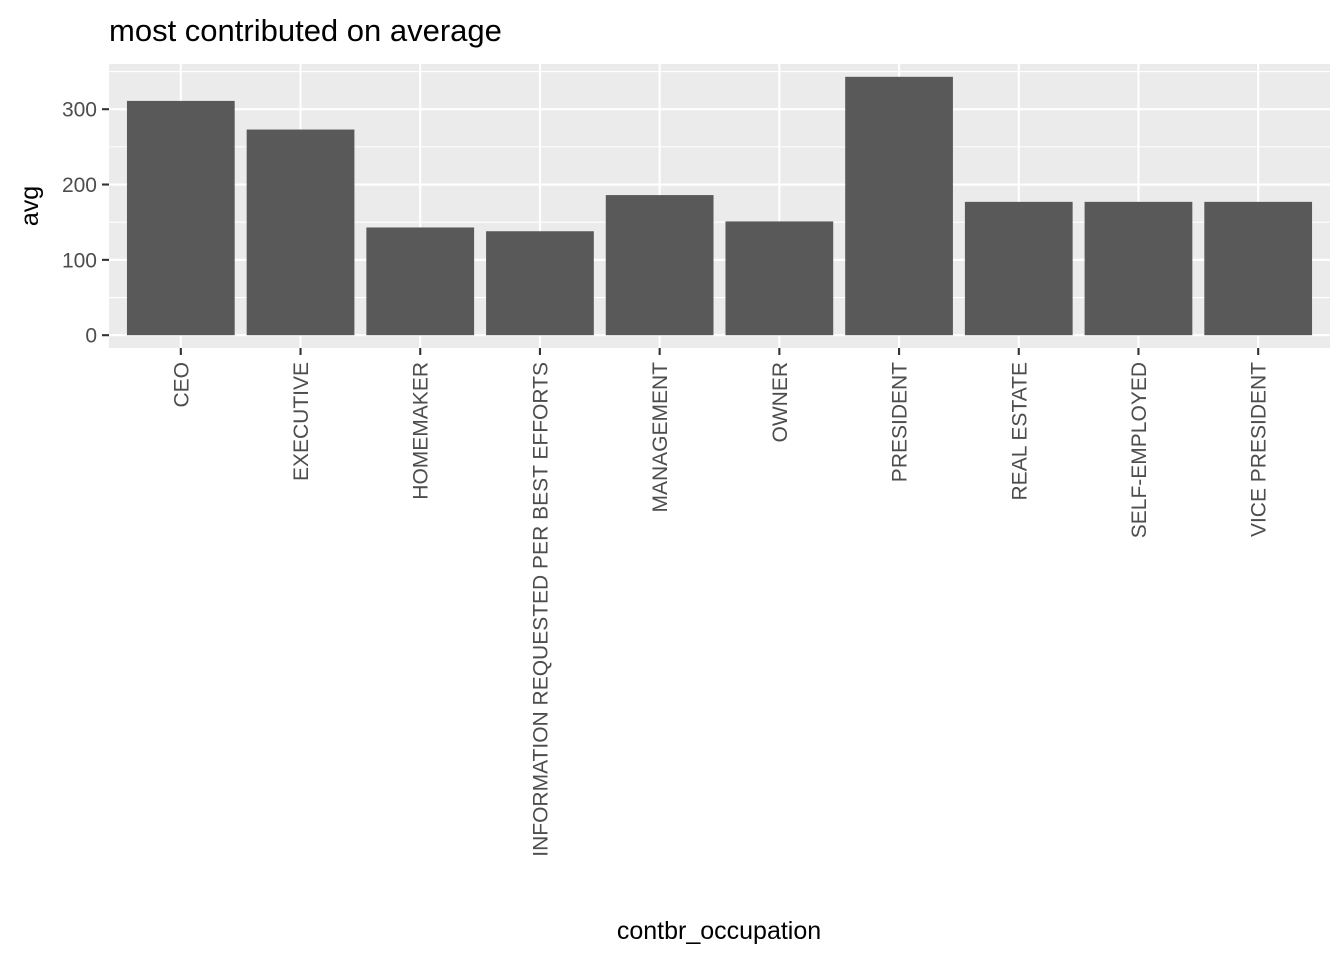 Image resolution: width=1344 pixels, height=960 pixels. What do you see at coordinates (1258, 268) in the screenshot?
I see `bar-vice-president` at bounding box center [1258, 268].